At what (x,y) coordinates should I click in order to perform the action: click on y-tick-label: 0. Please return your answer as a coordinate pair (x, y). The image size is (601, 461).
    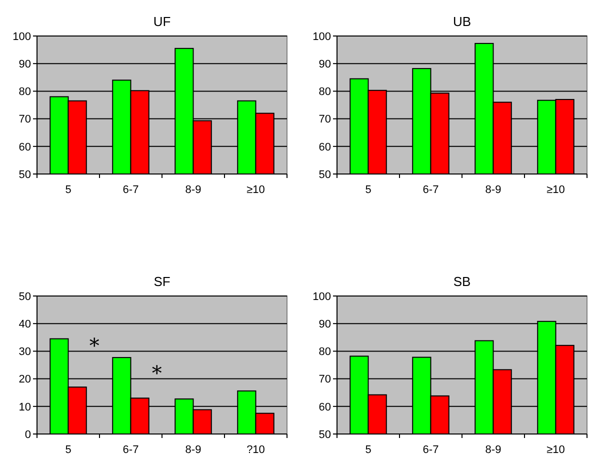
    Looking at the image, I should click on (27, 434).